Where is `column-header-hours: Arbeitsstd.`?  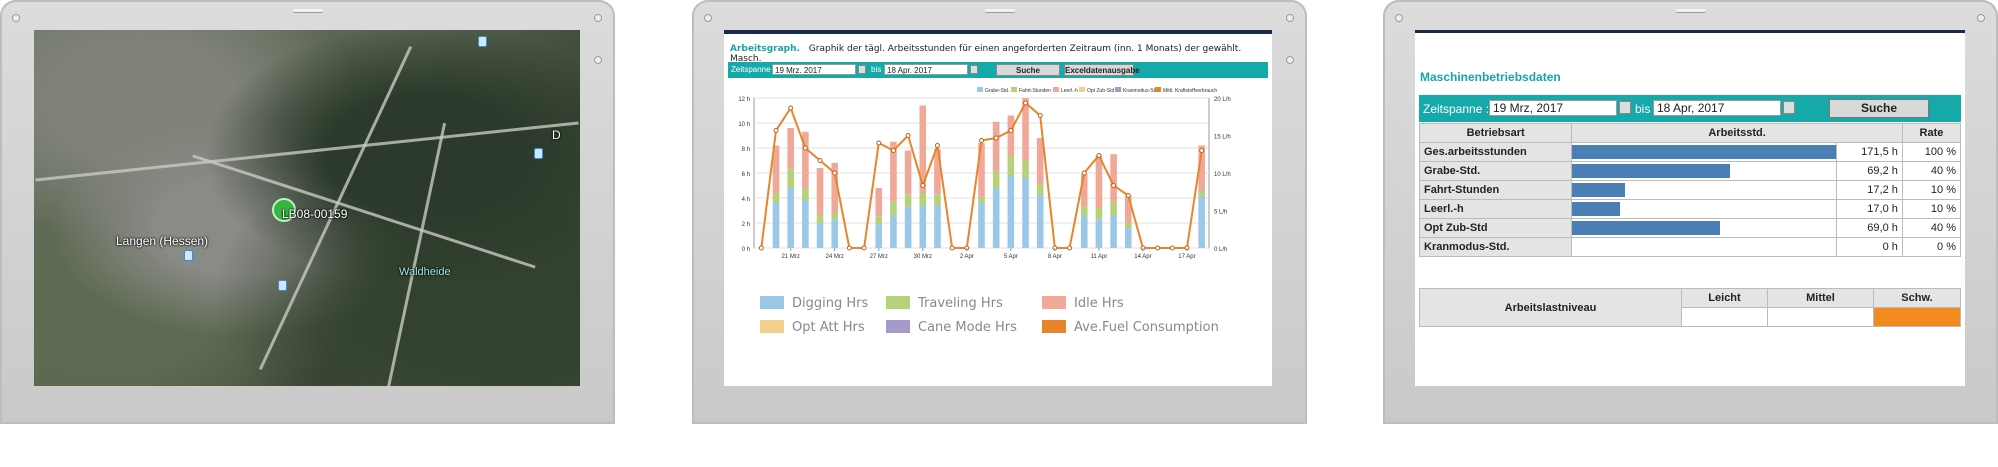
column-header-hours: Arbeitsstd. is located at coordinates (1737, 133).